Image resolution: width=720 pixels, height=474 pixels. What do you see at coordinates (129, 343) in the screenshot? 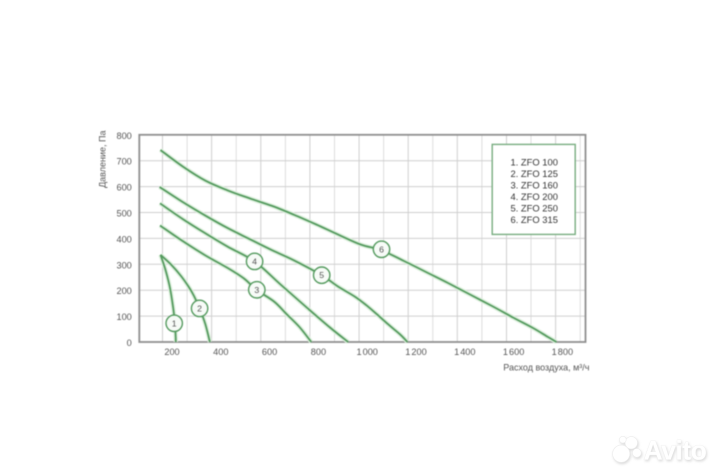
I see `svg-text: 0` at bounding box center [129, 343].